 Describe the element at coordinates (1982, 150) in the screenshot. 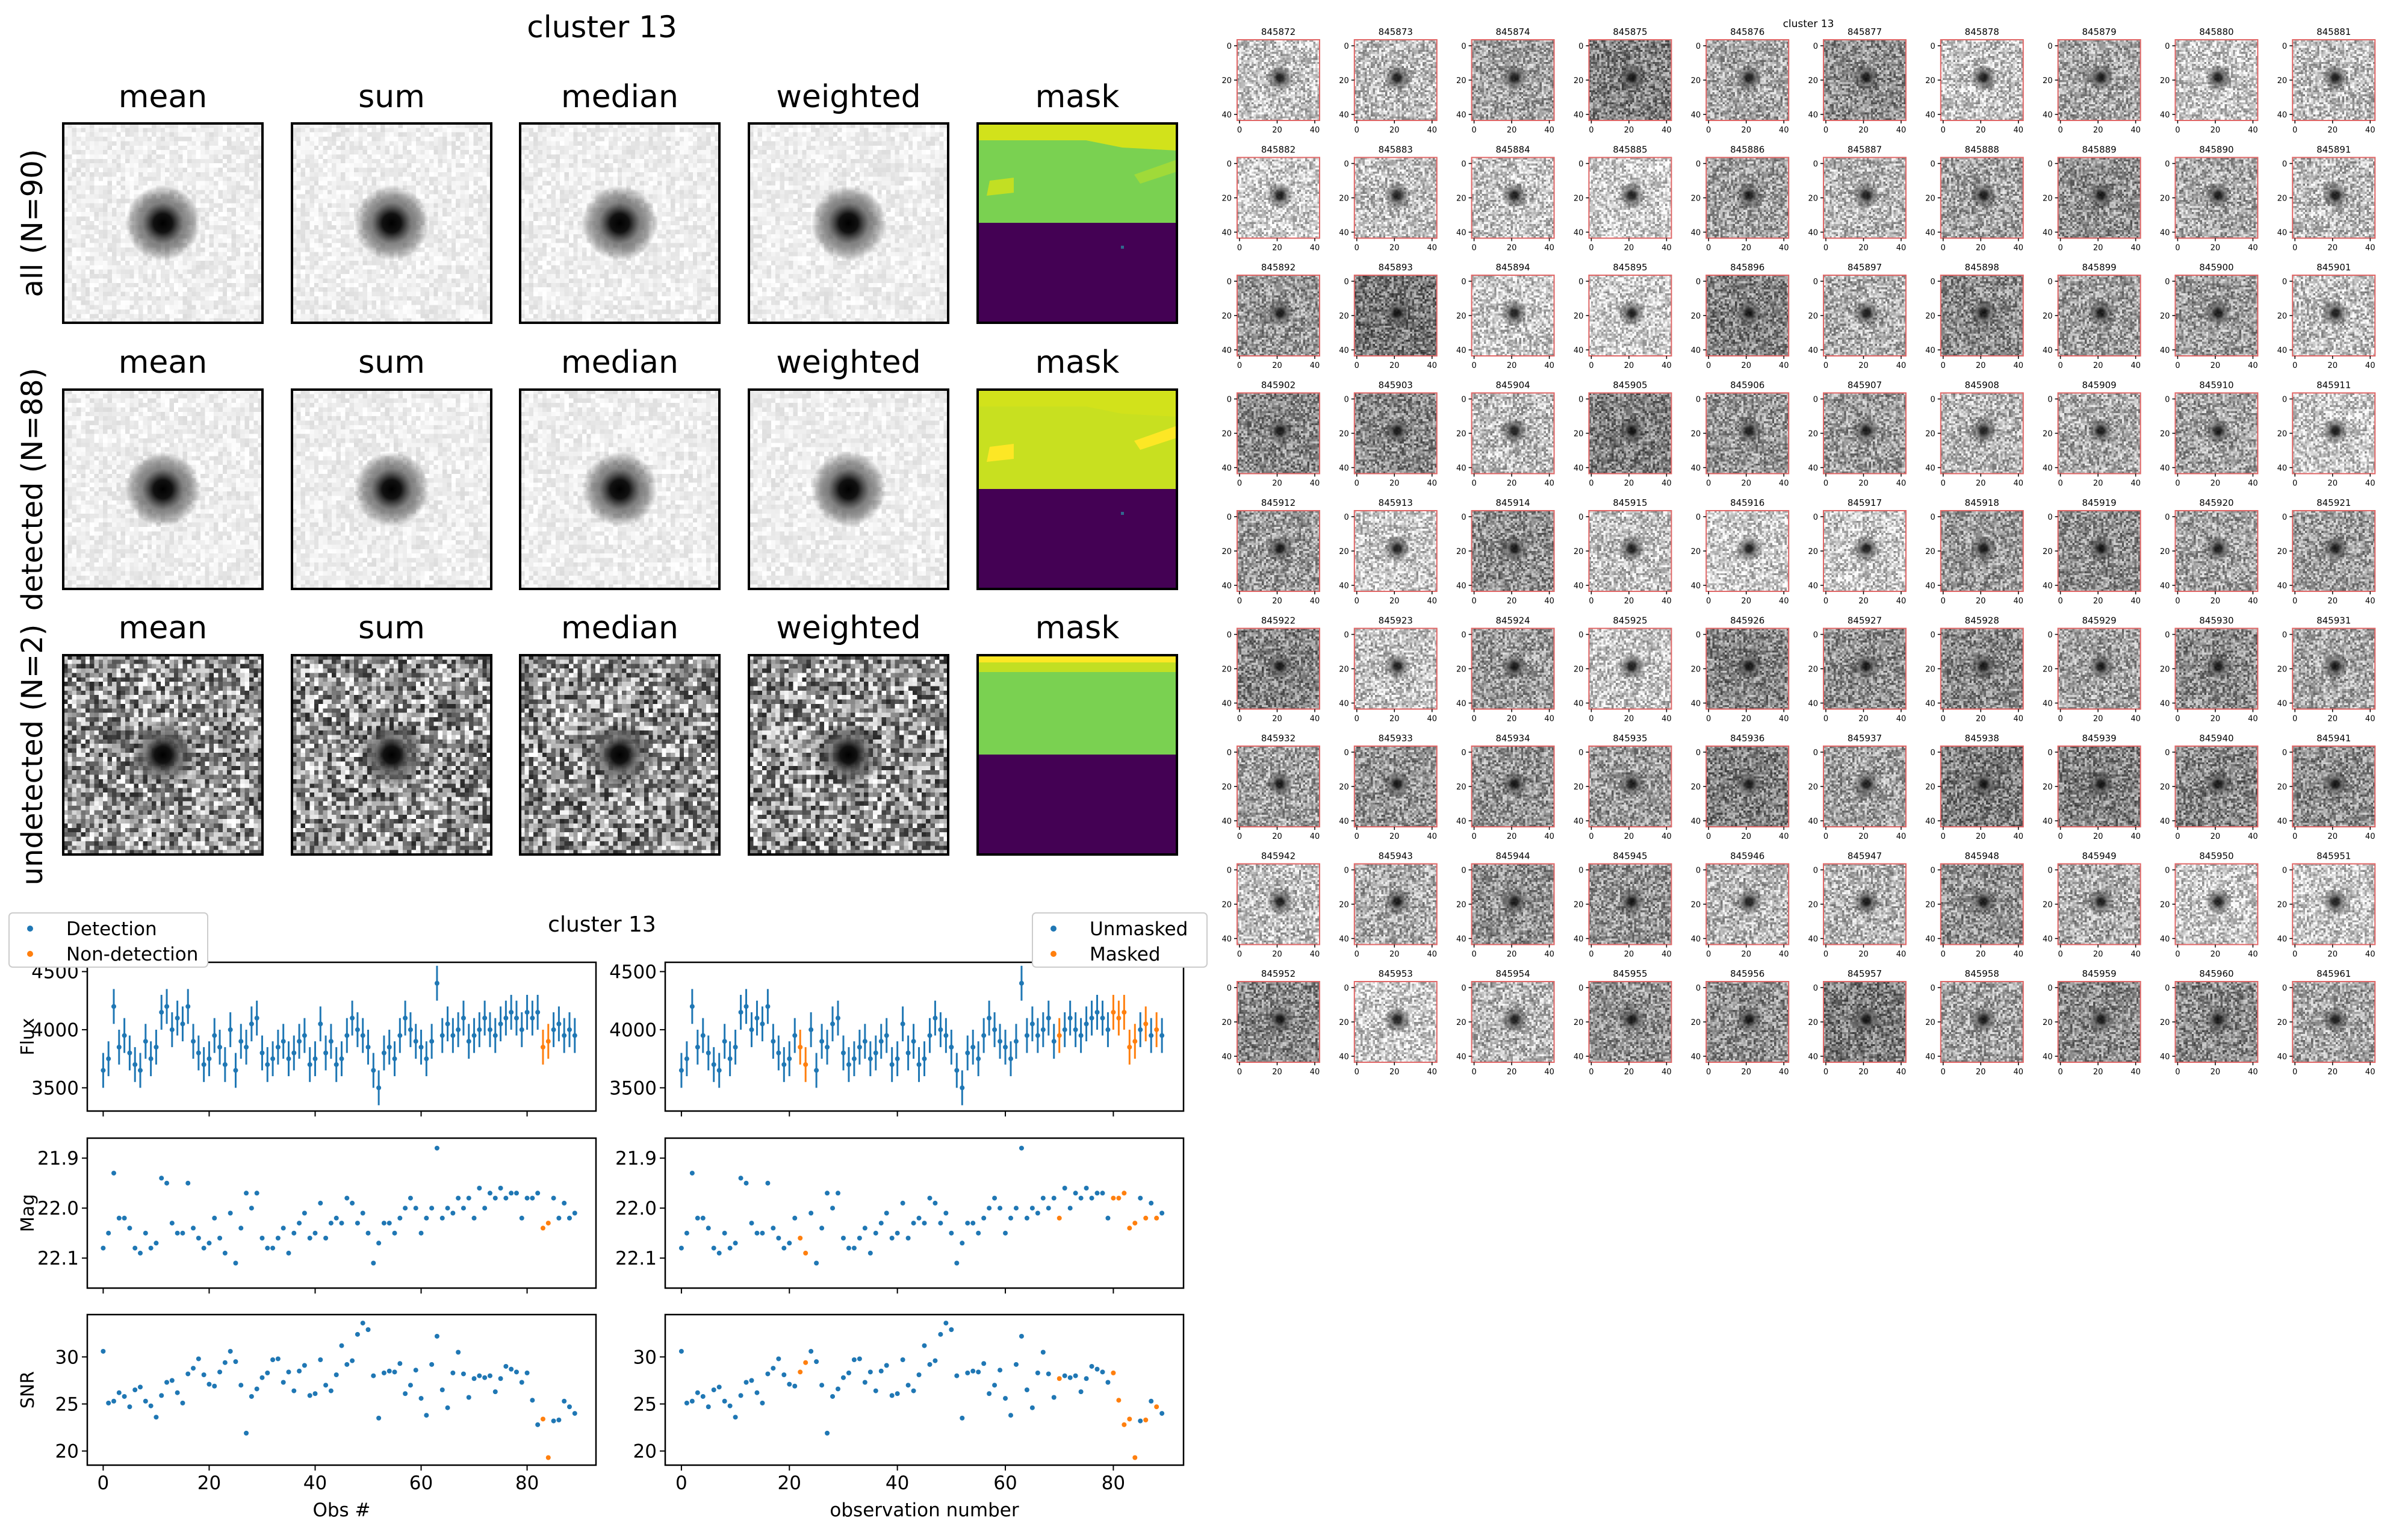

I see `cutout-id: 845888` at that location.